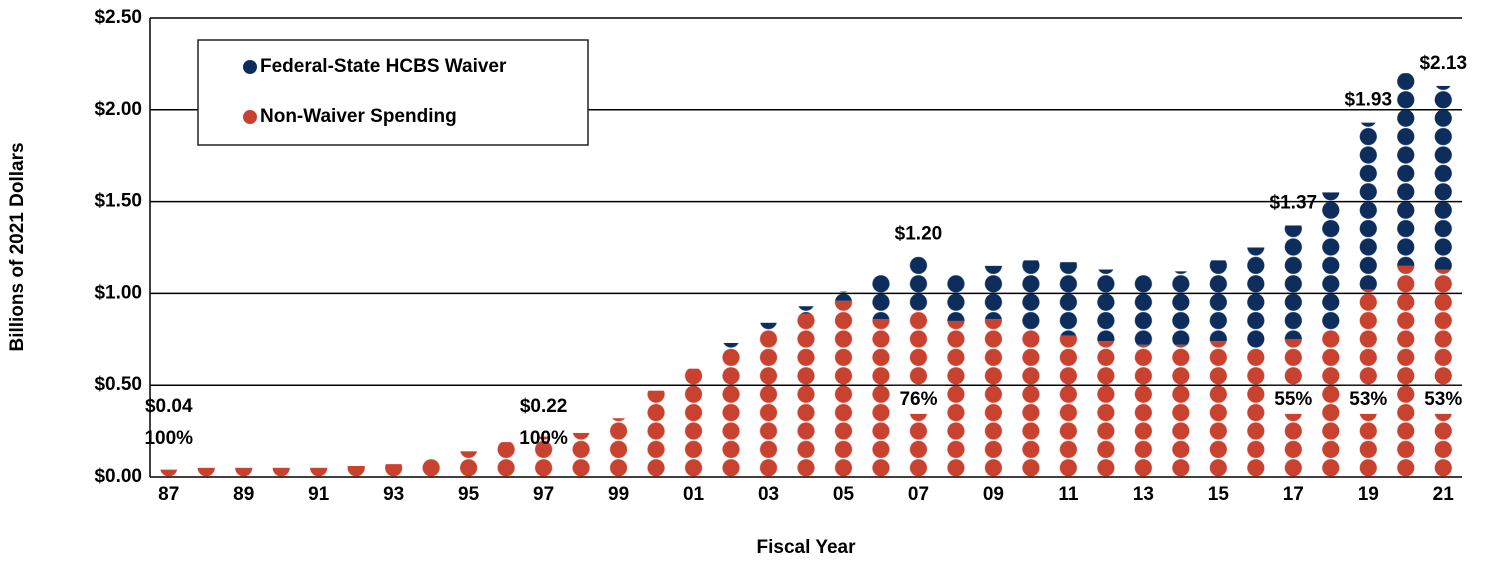 Image resolution: width=1497 pixels, height=562 pixels. What do you see at coordinates (1369, 100) in the screenshot?
I see `total-label: $1.93` at bounding box center [1369, 100].